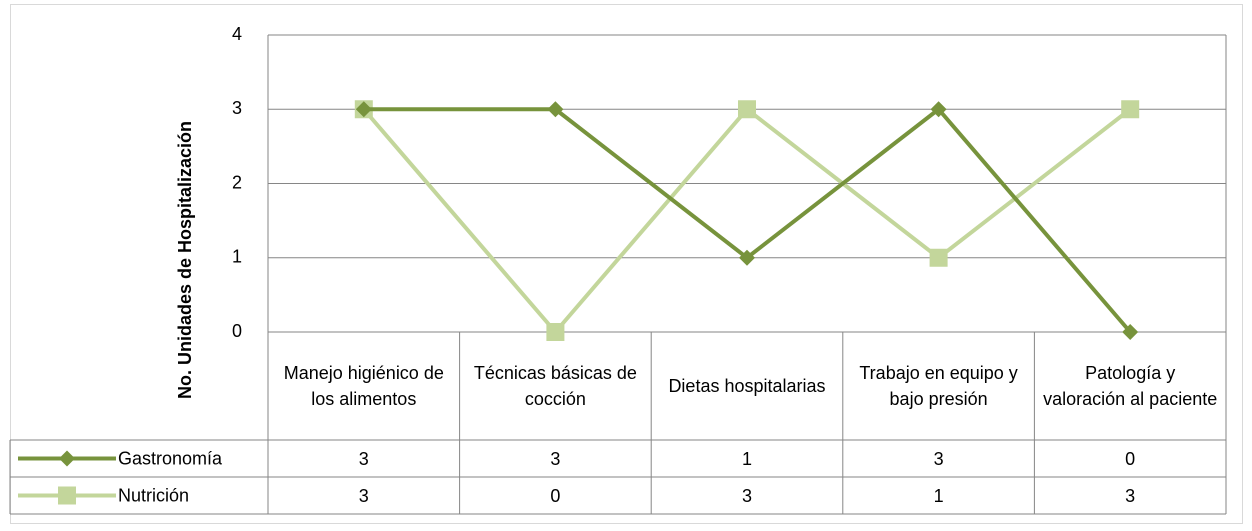 This screenshot has height=531, width=1252. I want to click on y-tick-label: 4, so click(237, 34).